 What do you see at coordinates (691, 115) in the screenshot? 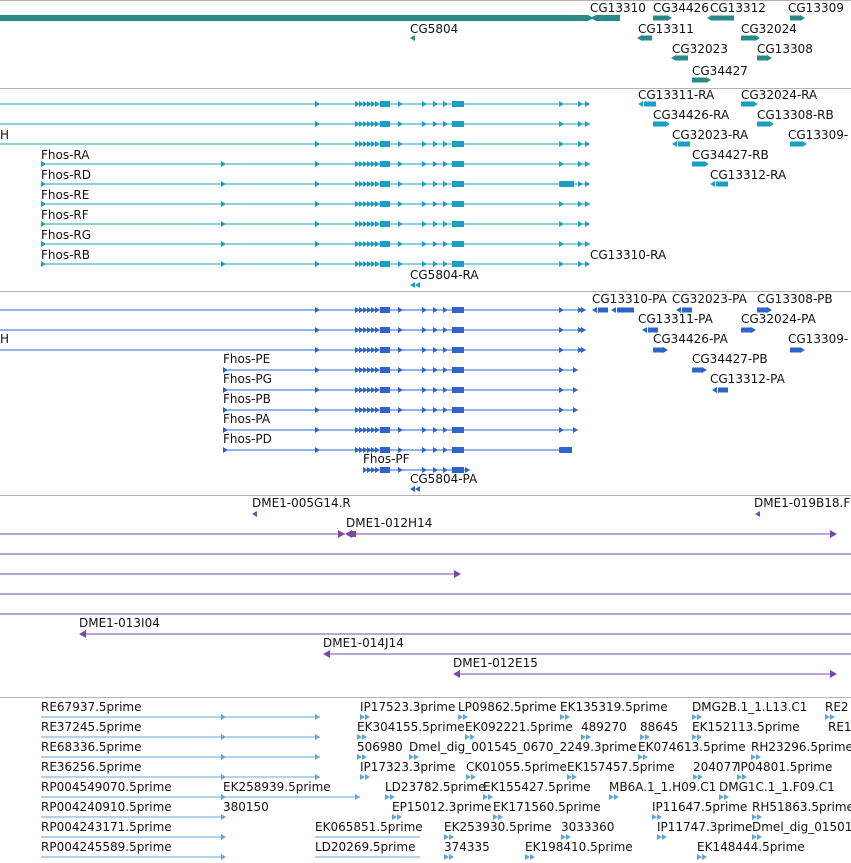
I see `feature-label: CG34426-RA` at bounding box center [691, 115].